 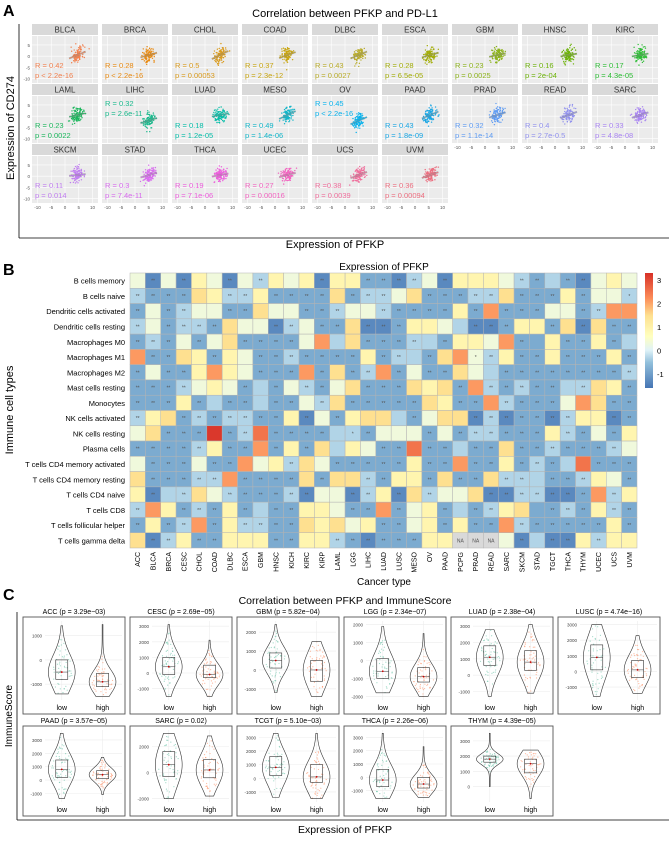 I want to click on legend-tick-label: 3, so click(x=659, y=280).